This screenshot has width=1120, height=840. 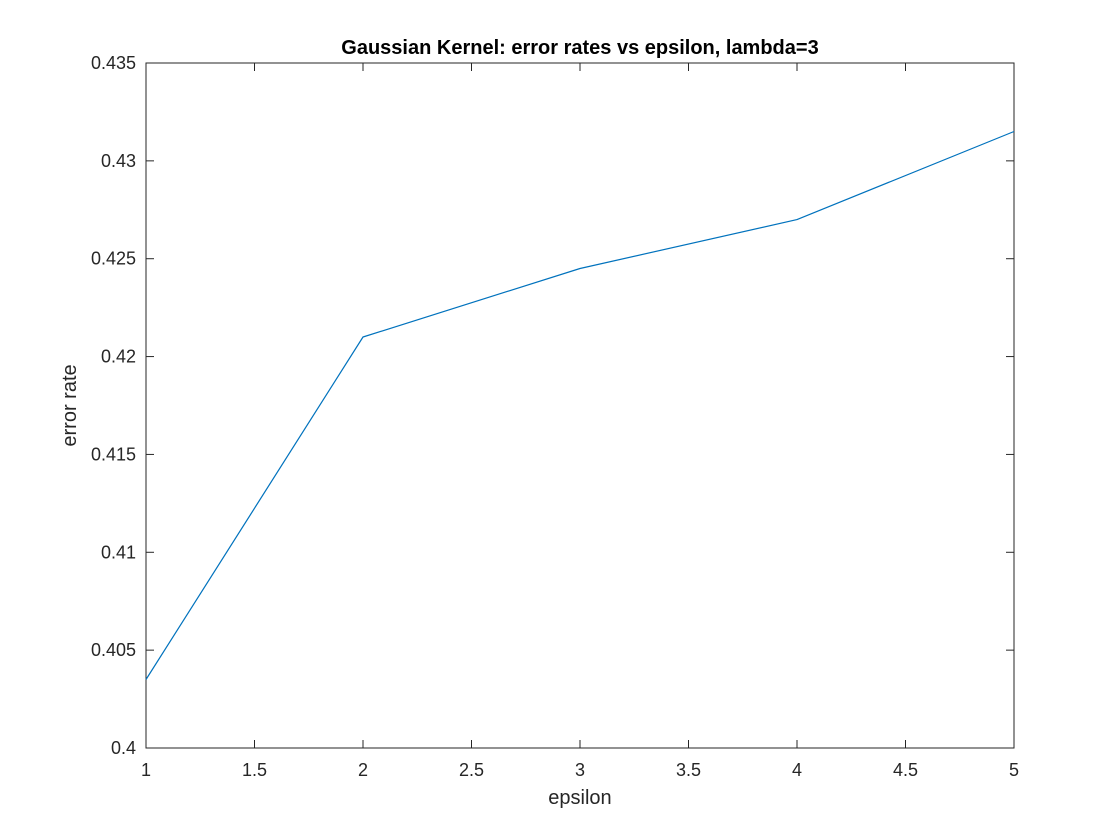 I want to click on x-tick-label: 3, so click(x=580, y=770).